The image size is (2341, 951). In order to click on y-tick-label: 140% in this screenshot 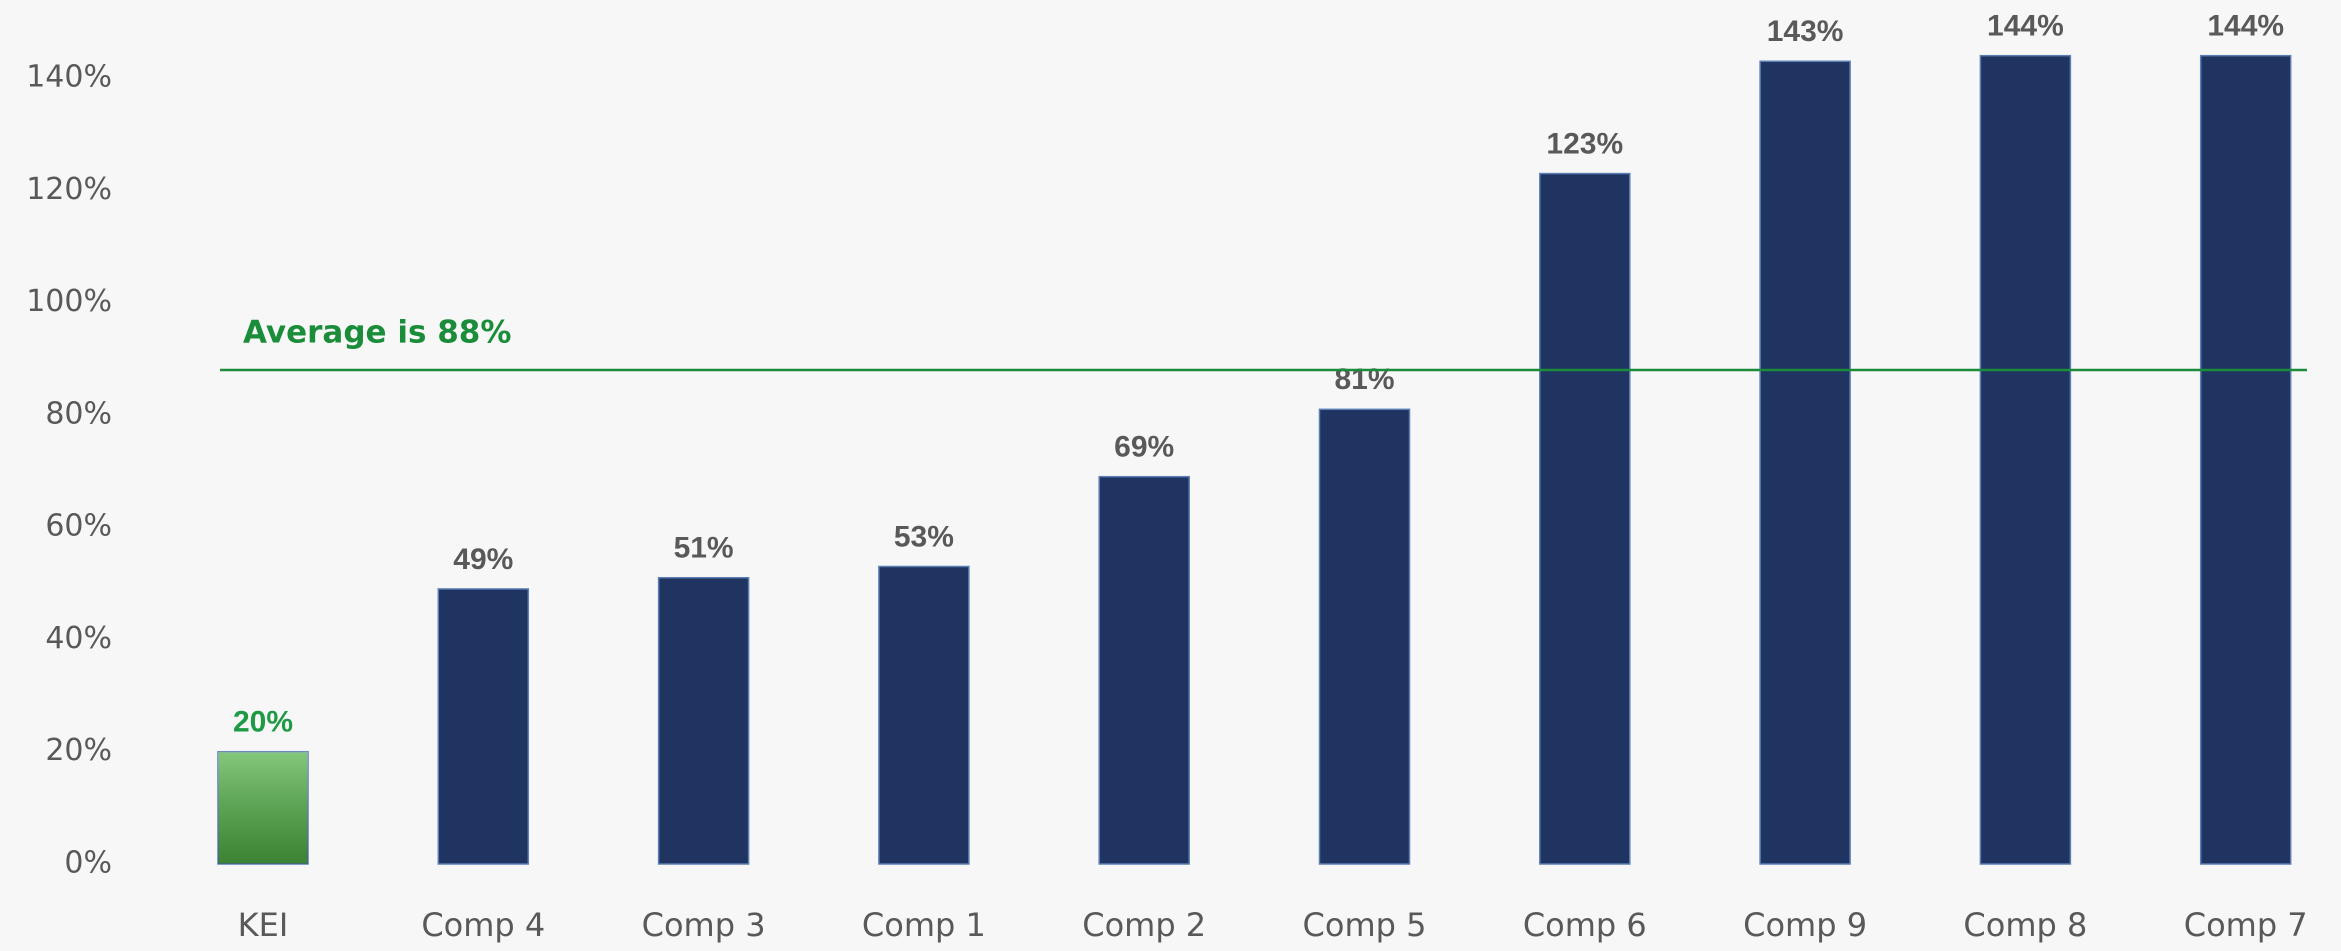, I will do `click(69, 77)`.